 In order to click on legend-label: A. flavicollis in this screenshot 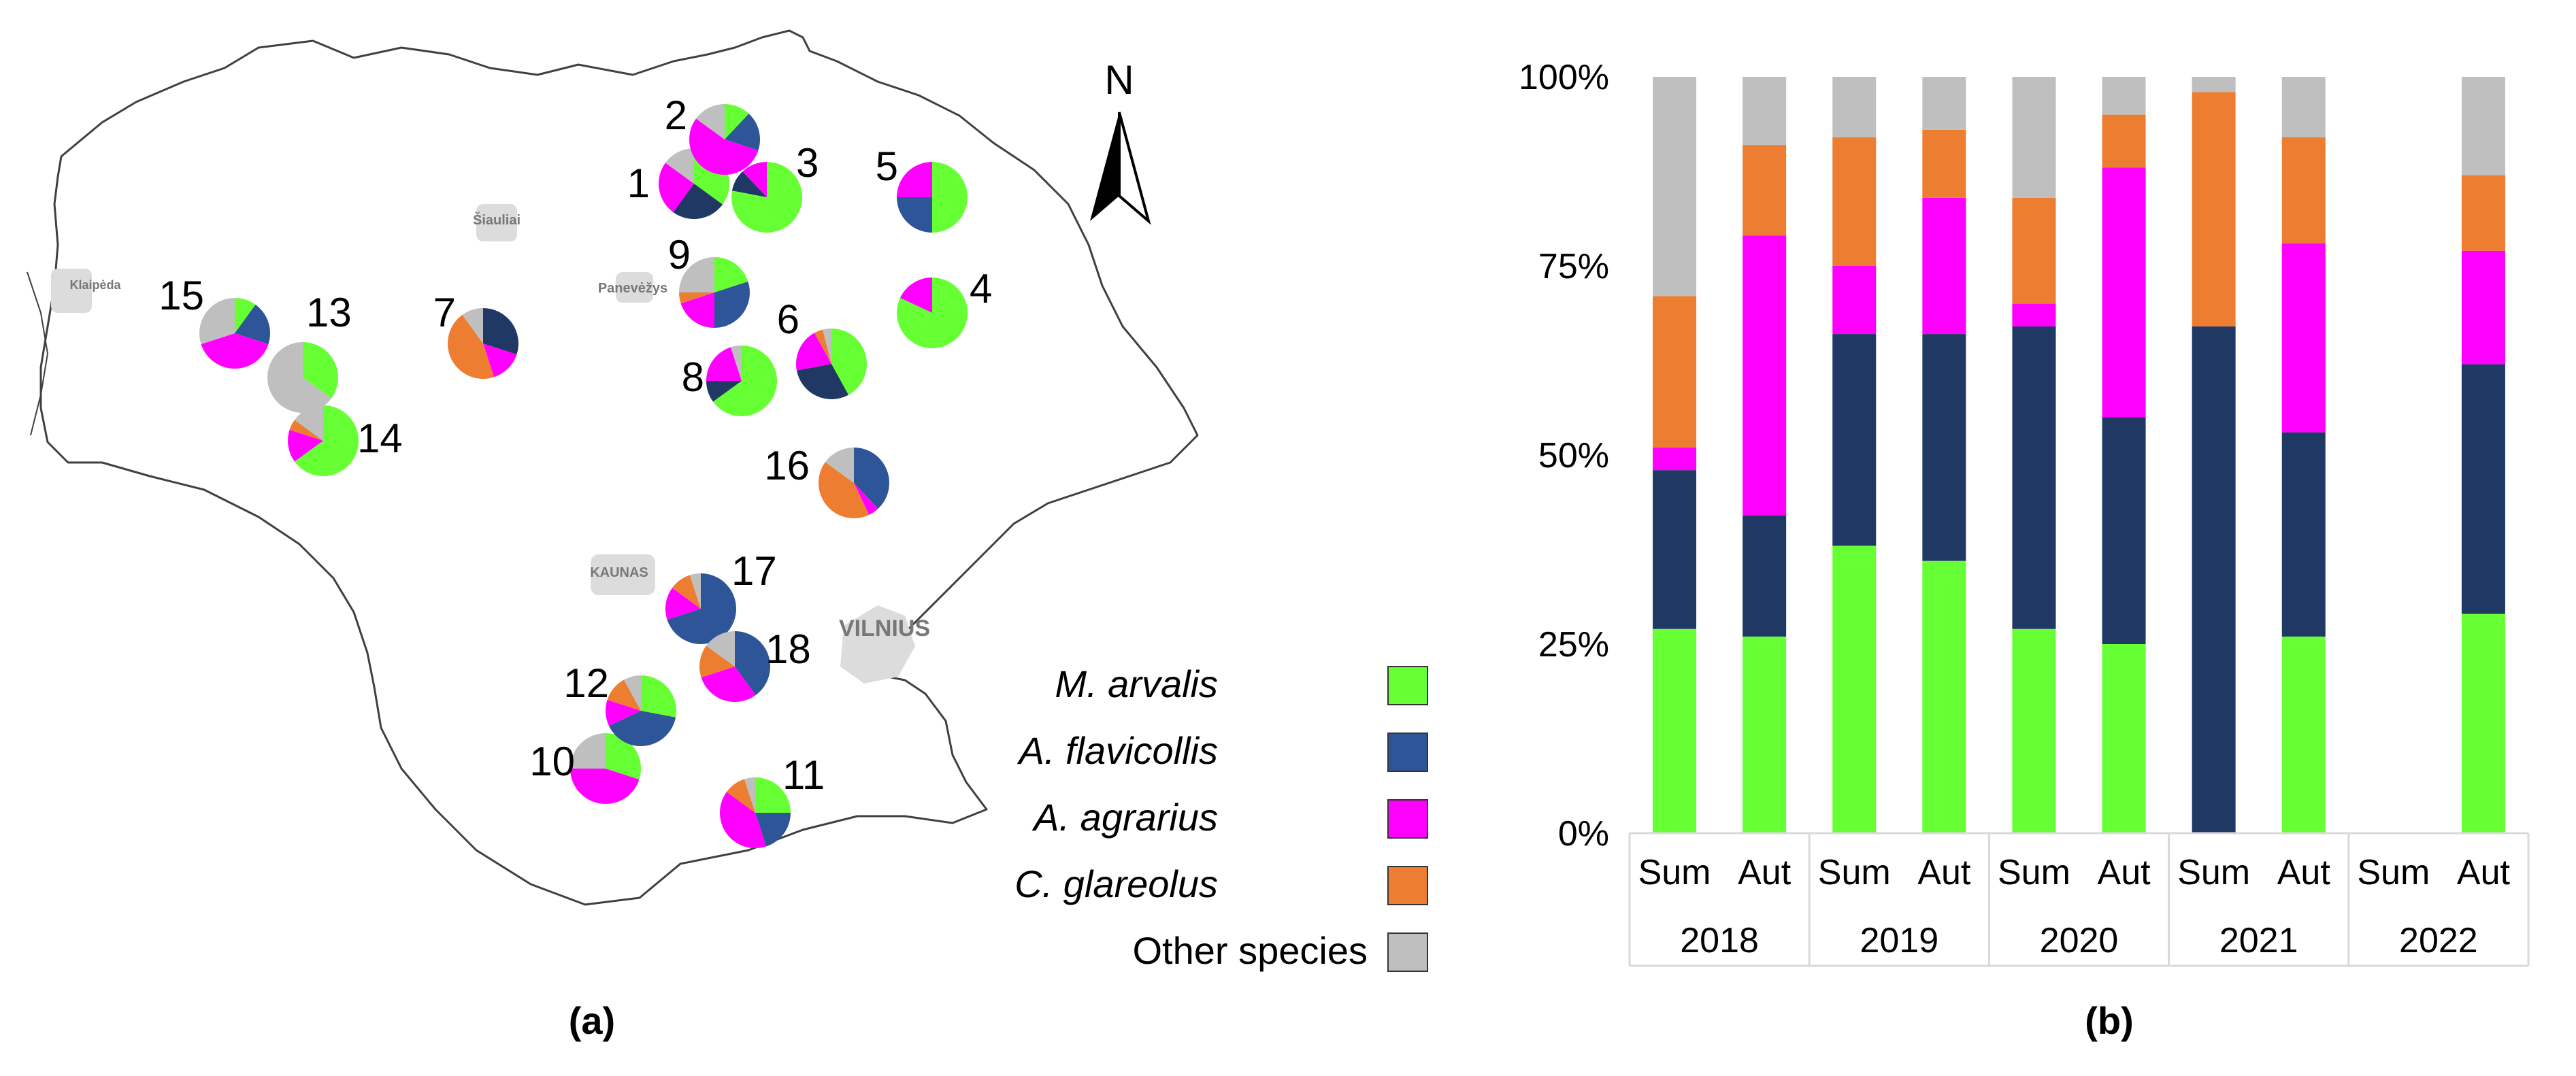, I will do `click(1117, 750)`.